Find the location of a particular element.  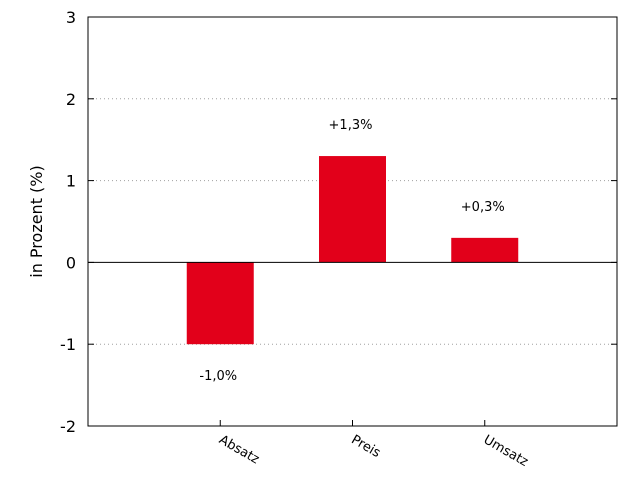

y-tick-label: 0 is located at coordinates (71, 262).